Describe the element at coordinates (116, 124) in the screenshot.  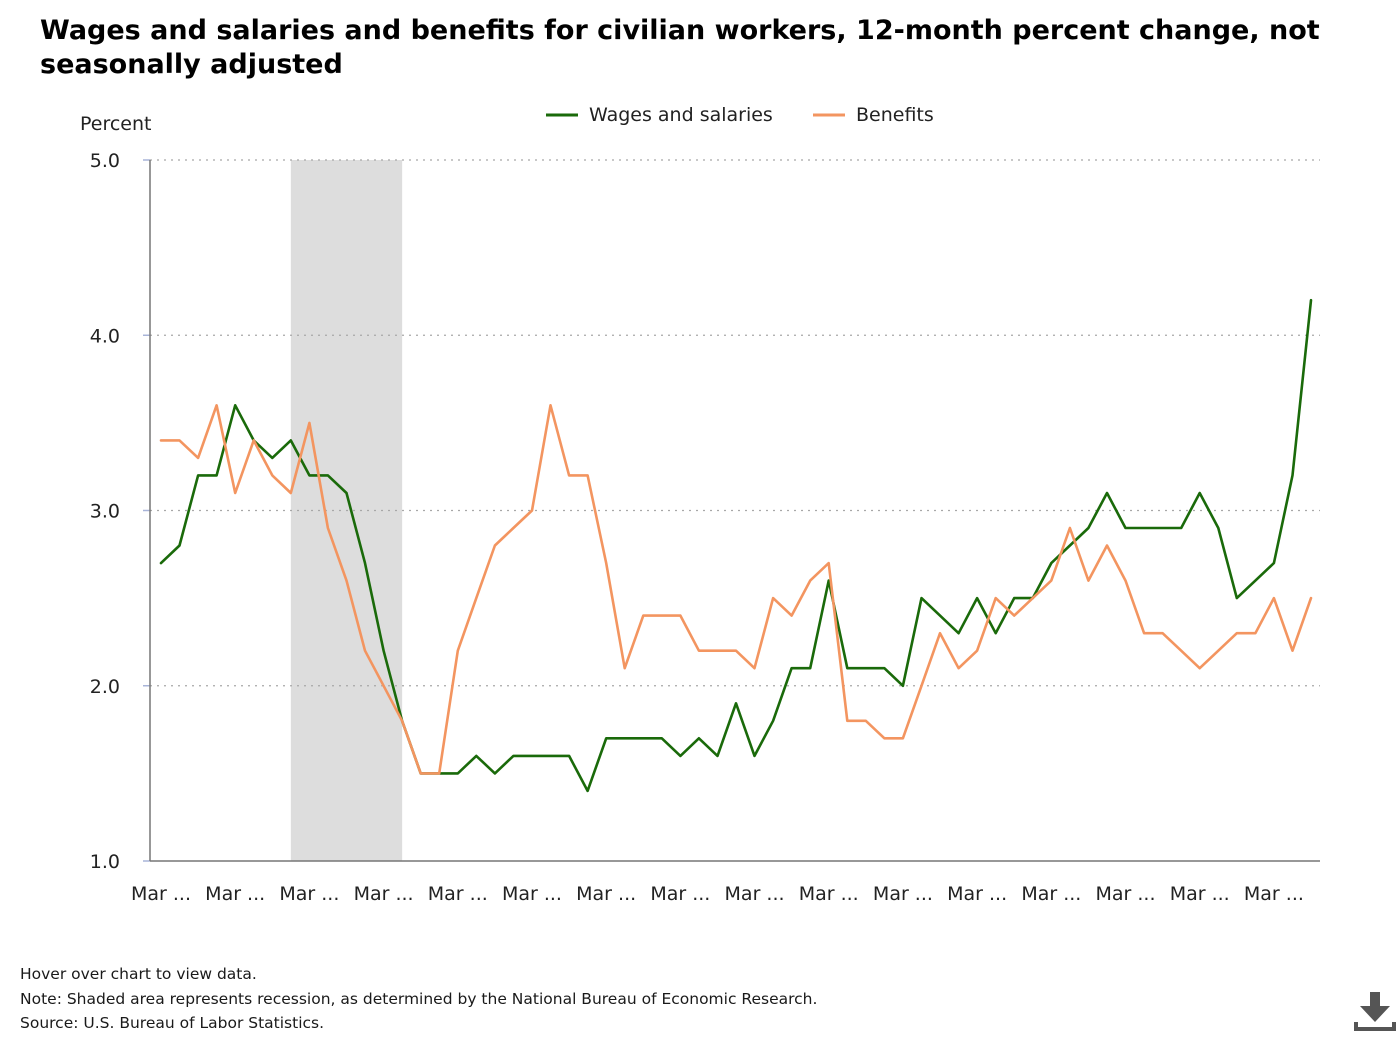
I see `y-axis-label: Percent` at that location.